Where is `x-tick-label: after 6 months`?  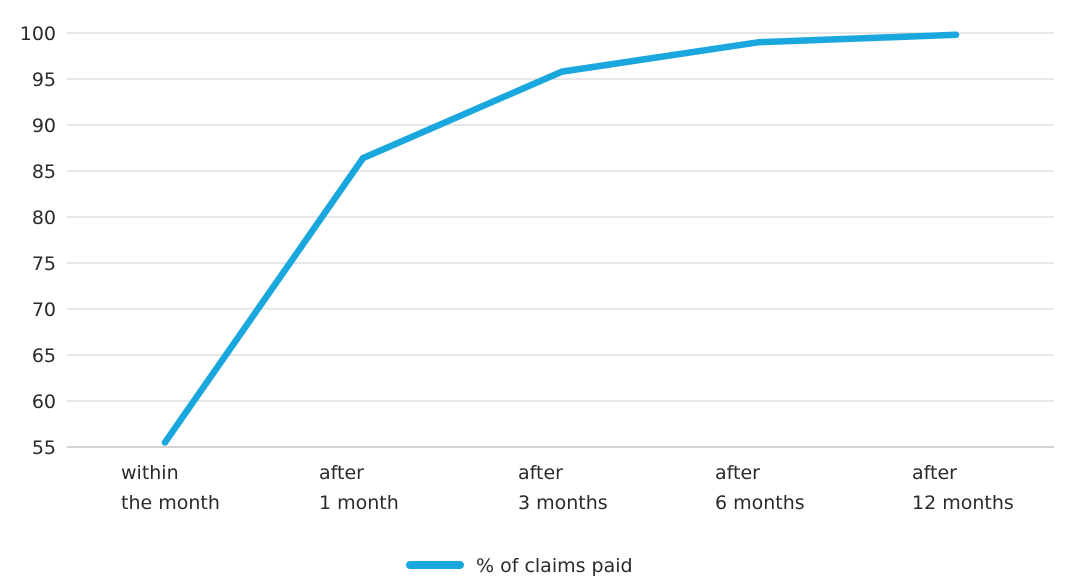 x-tick-label: after 6 months is located at coordinates (760, 488).